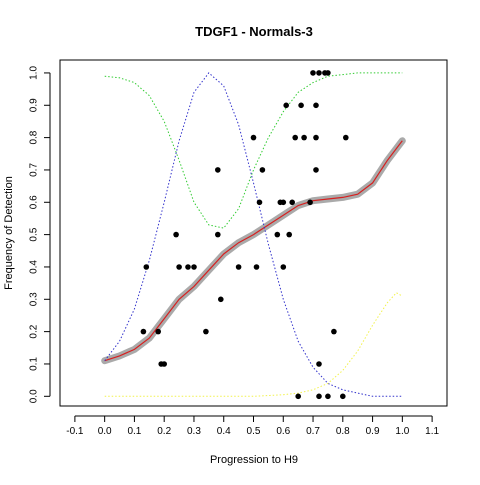  I want to click on x-axis: -0.1 0.0 0.1 0.2 0.3 0.4 0.5 0.6 0.7 0.8 0.9 1.0 1.1, so click(253, 426).